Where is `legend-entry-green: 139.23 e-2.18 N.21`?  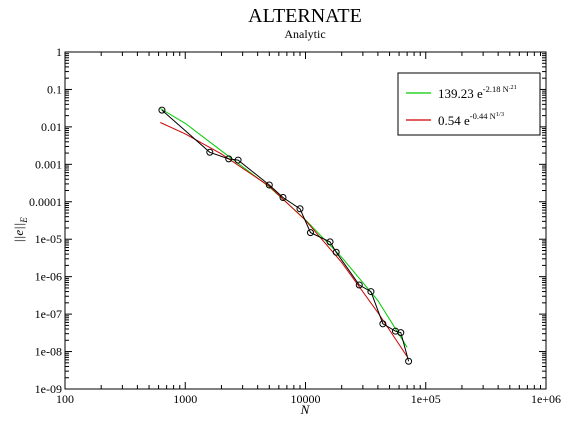
legend-entry-green: 139.23 e-2.18 N.21 is located at coordinates (477, 92).